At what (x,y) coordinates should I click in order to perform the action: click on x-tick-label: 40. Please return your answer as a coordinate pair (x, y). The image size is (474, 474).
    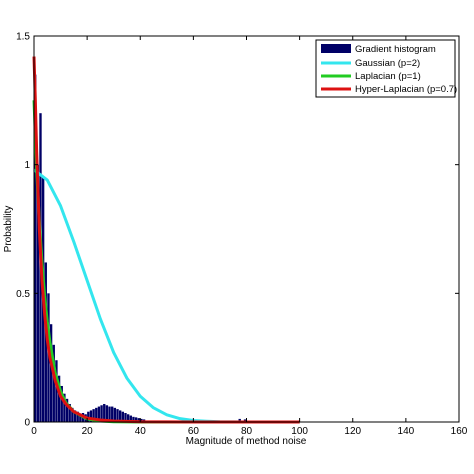
    Looking at the image, I should click on (141, 431).